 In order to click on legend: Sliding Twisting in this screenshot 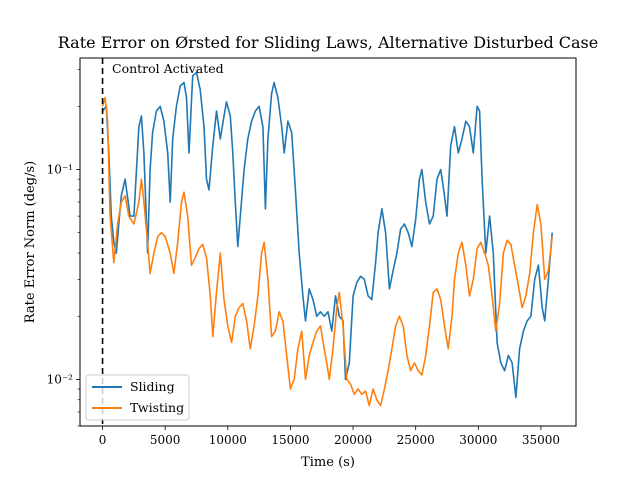, I will do `click(137, 397)`.